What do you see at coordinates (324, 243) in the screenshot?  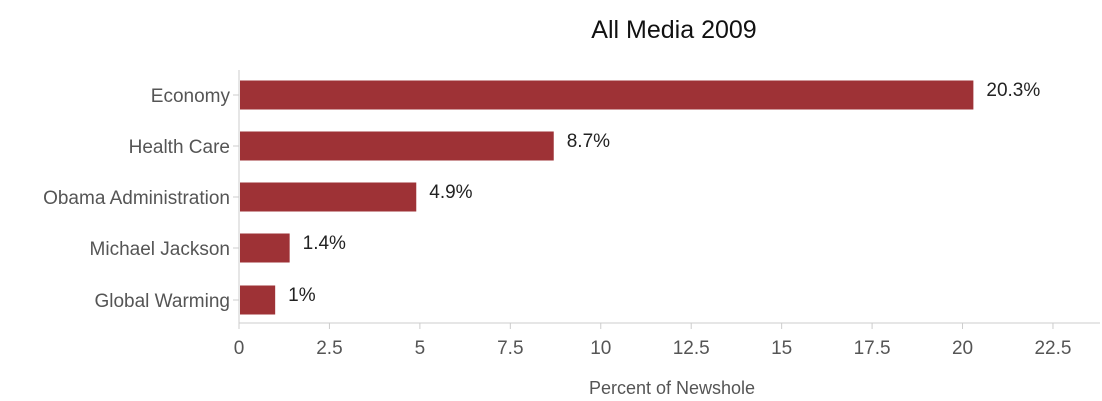 I see `value-label-michael-jackson: 1.4%` at bounding box center [324, 243].